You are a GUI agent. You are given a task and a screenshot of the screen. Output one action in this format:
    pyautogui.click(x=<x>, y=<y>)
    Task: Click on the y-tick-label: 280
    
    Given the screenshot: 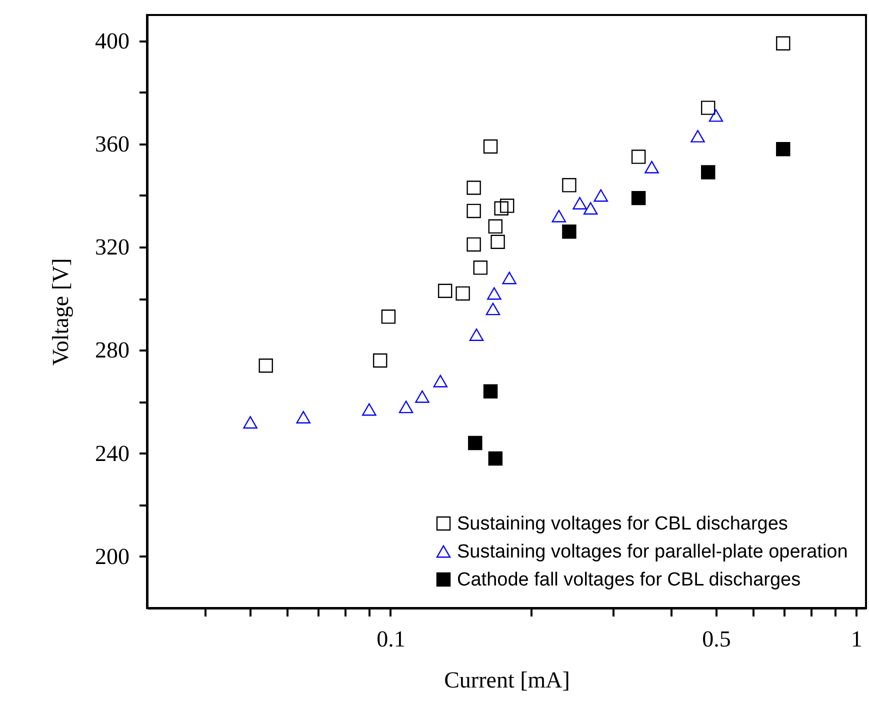 What is the action you would take?
    pyautogui.click(x=112, y=350)
    